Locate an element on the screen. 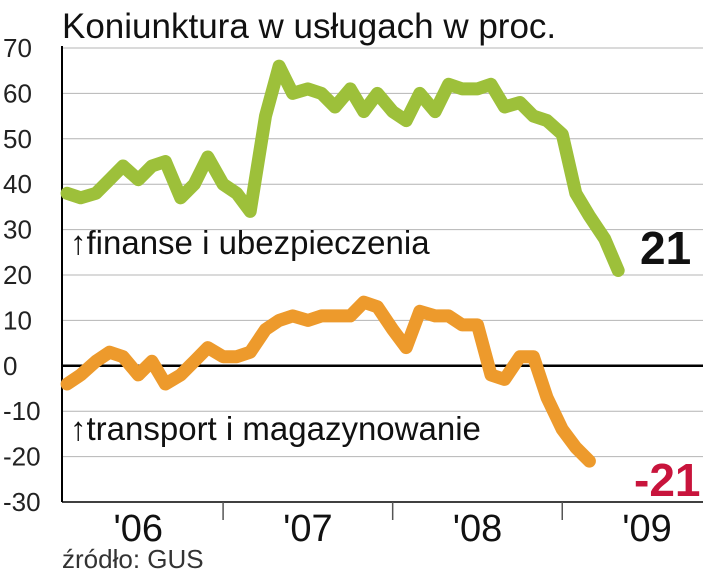 This screenshot has height=580, width=720. x-tick-label: '07 is located at coordinates (308, 529).